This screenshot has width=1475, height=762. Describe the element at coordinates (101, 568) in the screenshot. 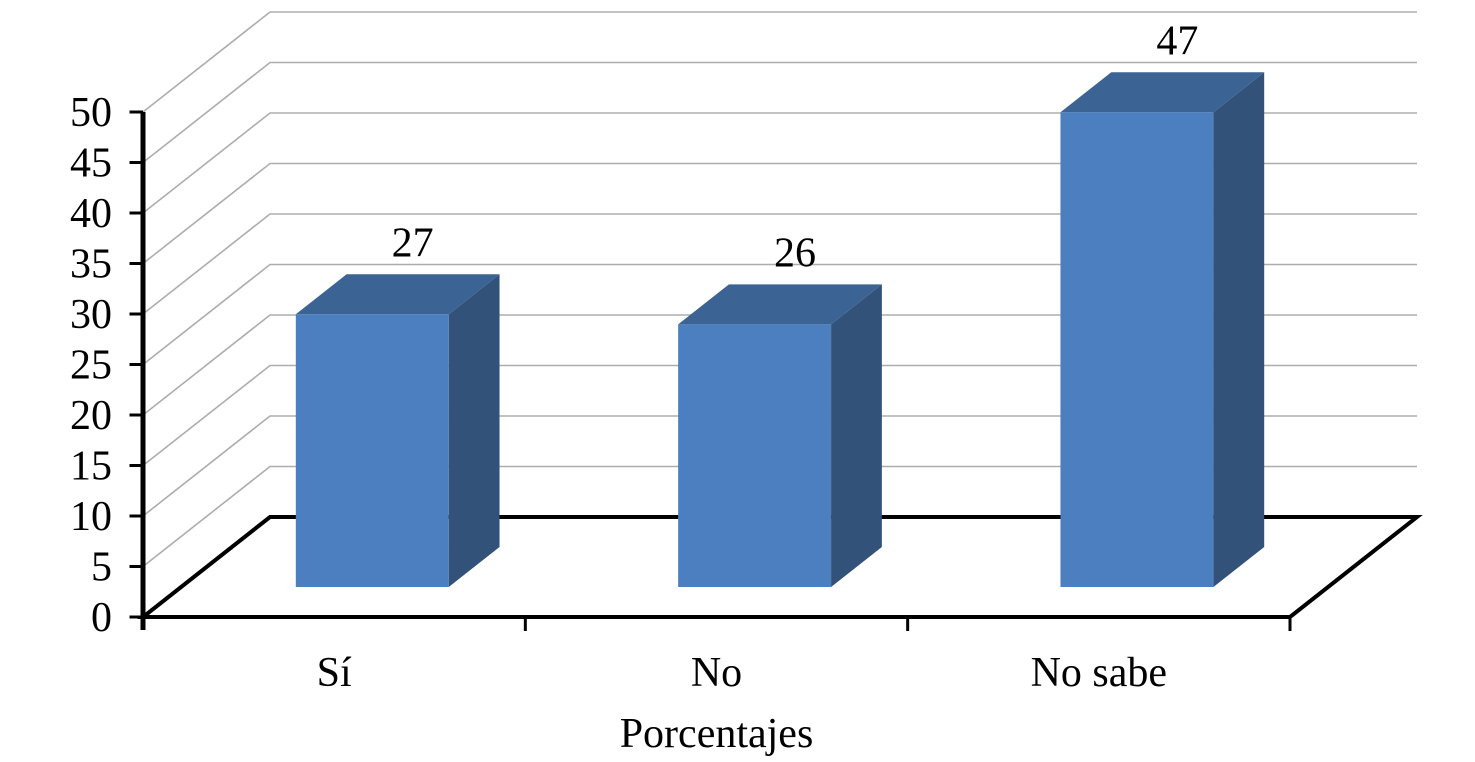

I see `y-tick-label: 5` at that location.